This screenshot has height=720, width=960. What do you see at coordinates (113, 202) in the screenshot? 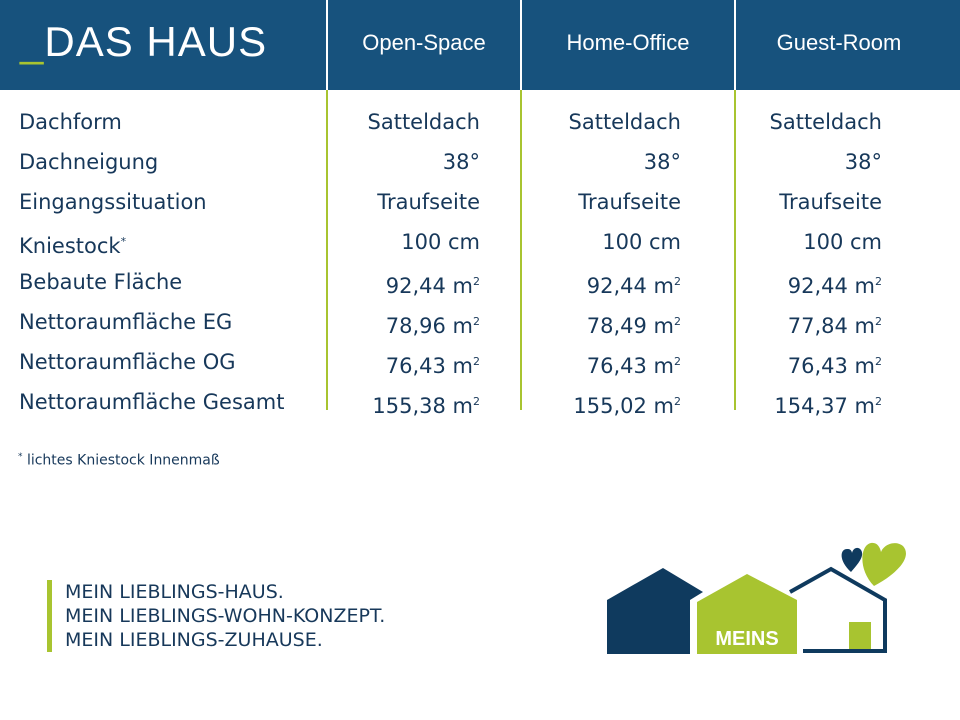
I see `row-label: Eingangssituation` at bounding box center [113, 202].